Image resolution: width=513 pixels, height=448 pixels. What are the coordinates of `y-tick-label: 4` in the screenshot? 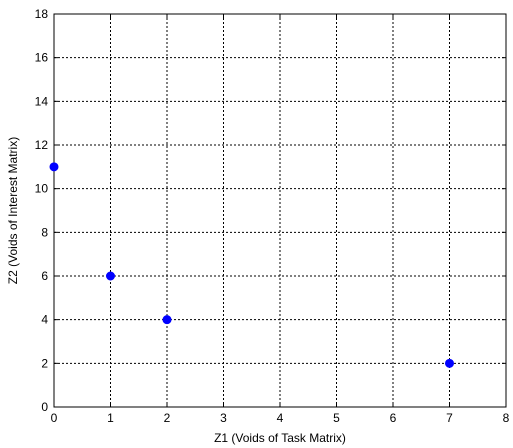 It's located at (44, 320).